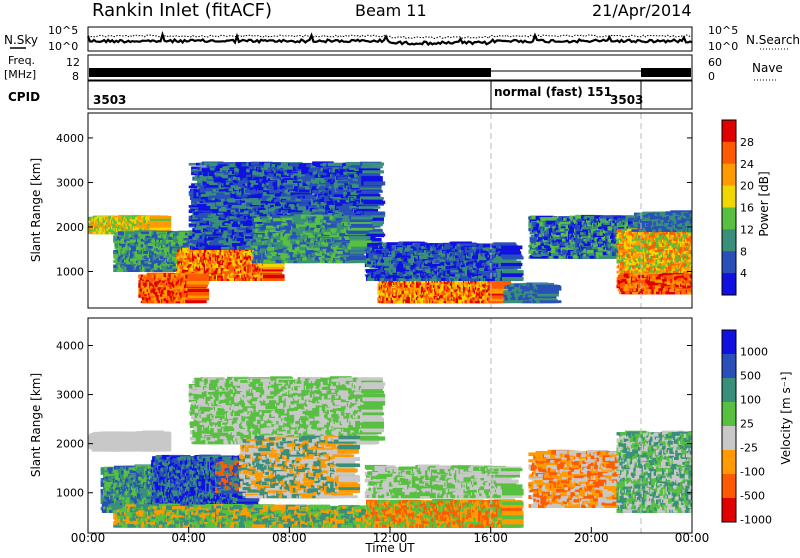  I want to click on freq-tick-8: 8, so click(75, 76).